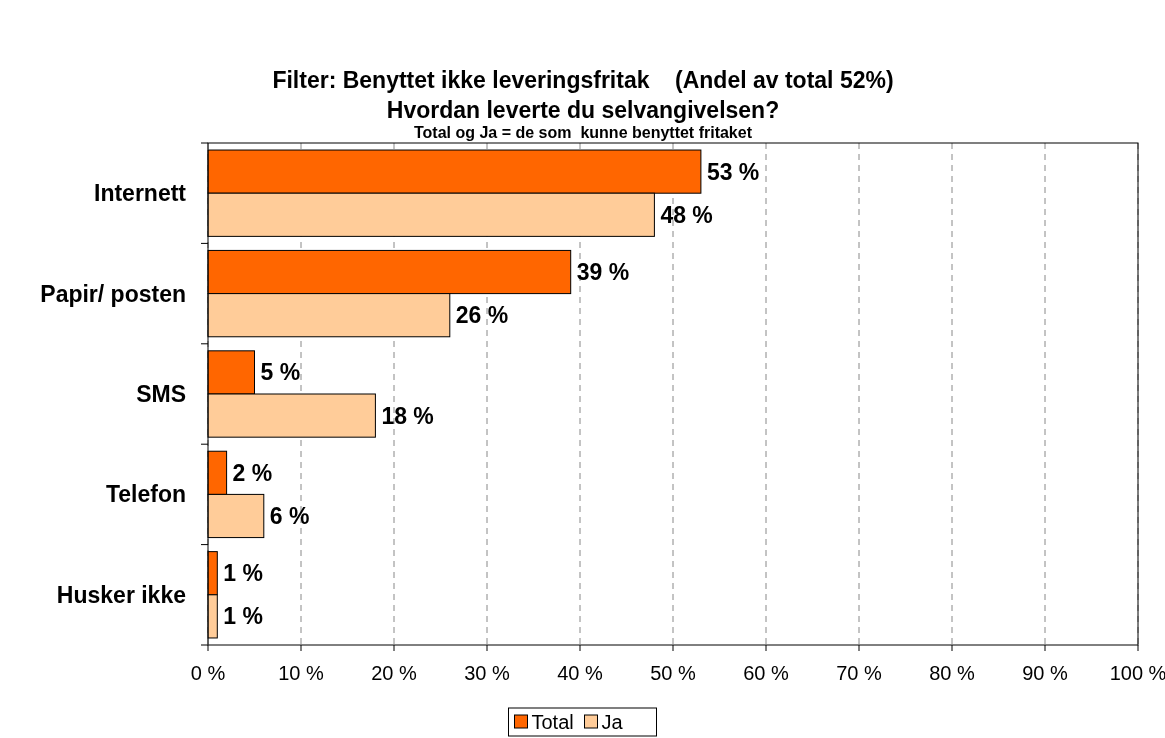 The image size is (1165, 738). Describe the element at coordinates (161, 394) in the screenshot. I see `y-tick-label: SMS` at that location.